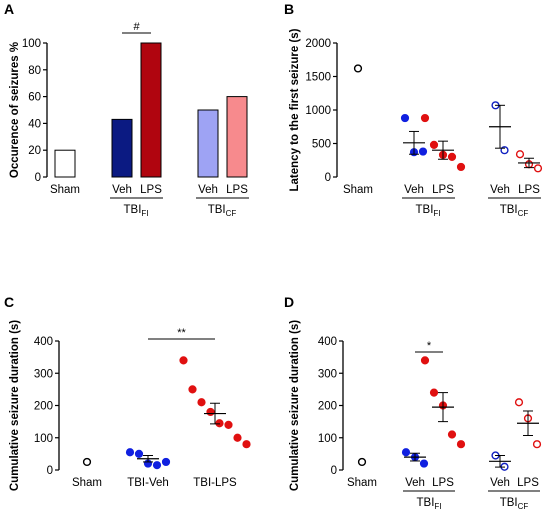  Describe the element at coordinates (318, 78) in the screenshot. I see `y-tick-label: 1500` at that location.